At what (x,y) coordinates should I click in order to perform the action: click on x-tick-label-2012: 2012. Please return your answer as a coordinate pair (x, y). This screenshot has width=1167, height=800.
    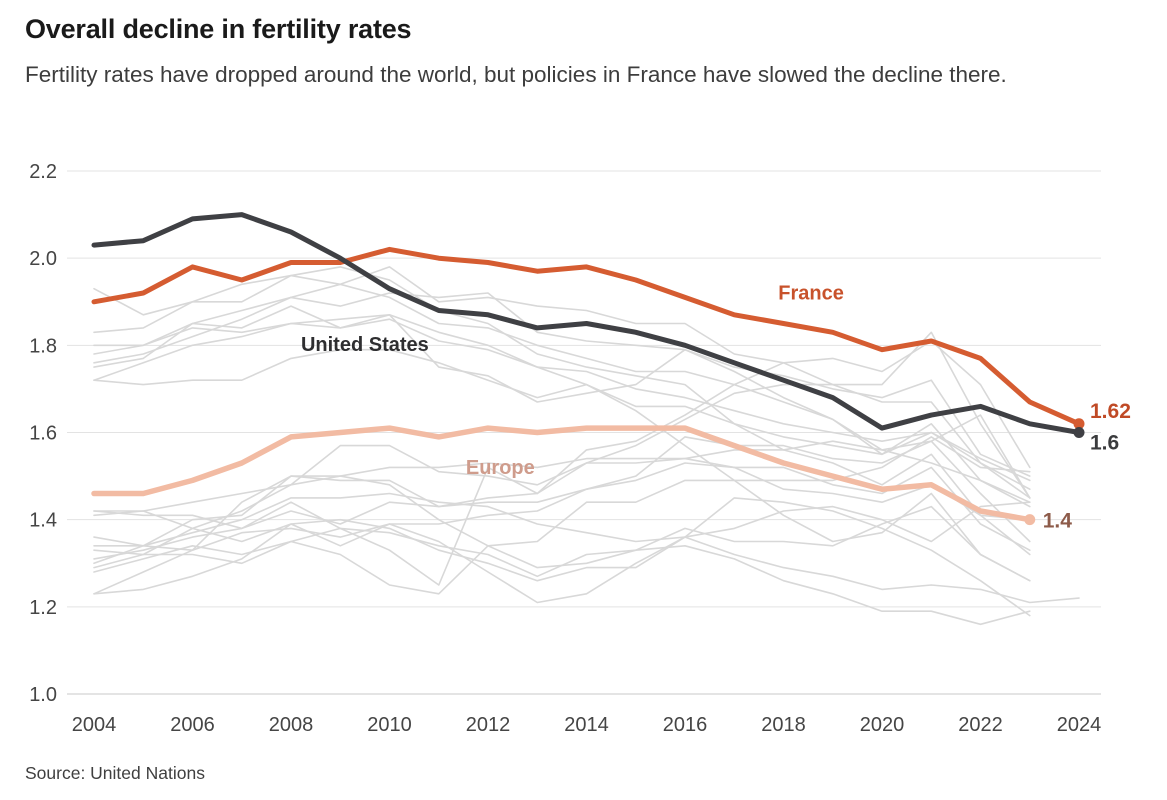
    Looking at the image, I should click on (488, 725).